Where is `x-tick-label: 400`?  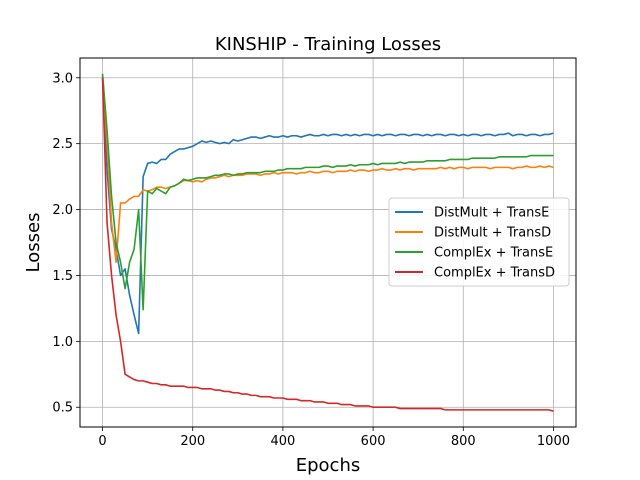 x-tick-label: 400 is located at coordinates (282, 441).